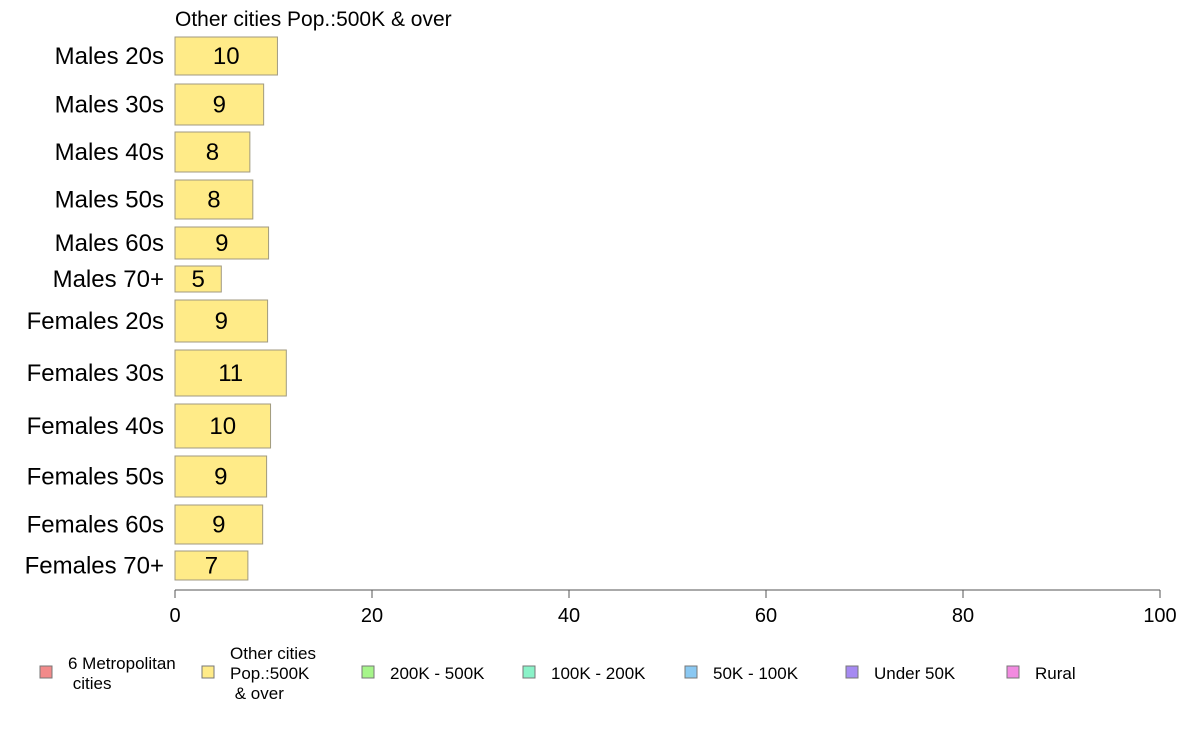 The width and height of the screenshot is (1188, 736). I want to click on x-axis: 0 20 40 60 80 100, so click(673, 608).